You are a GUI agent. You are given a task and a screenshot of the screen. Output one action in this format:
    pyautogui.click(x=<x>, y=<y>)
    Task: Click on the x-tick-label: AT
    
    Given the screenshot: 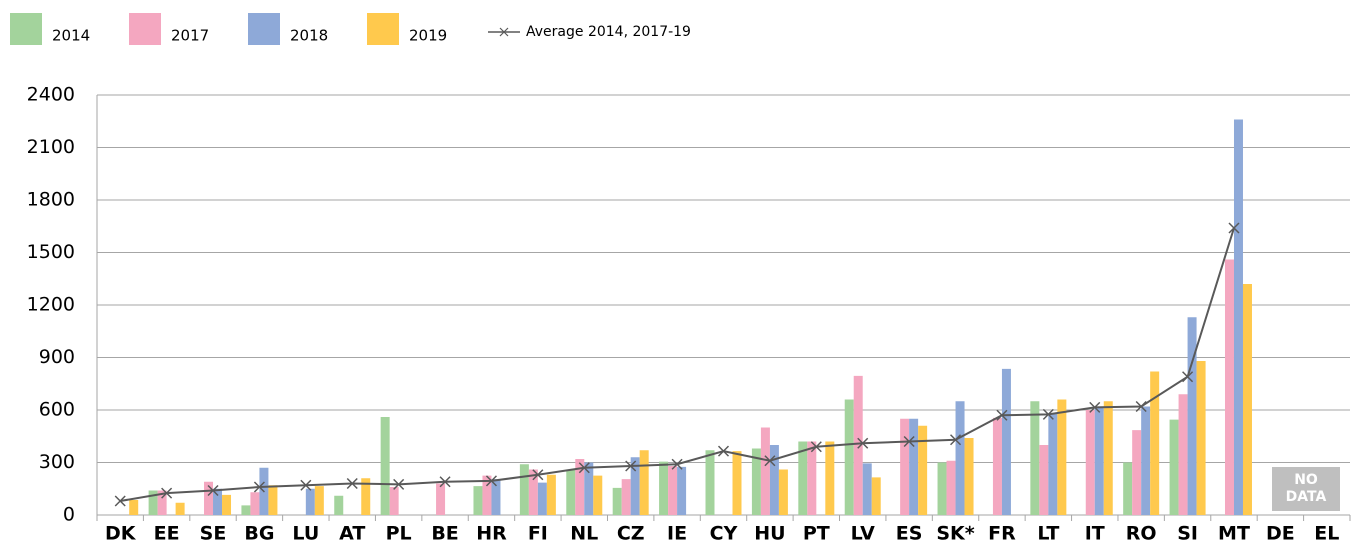 What is the action you would take?
    pyautogui.click(x=352, y=534)
    